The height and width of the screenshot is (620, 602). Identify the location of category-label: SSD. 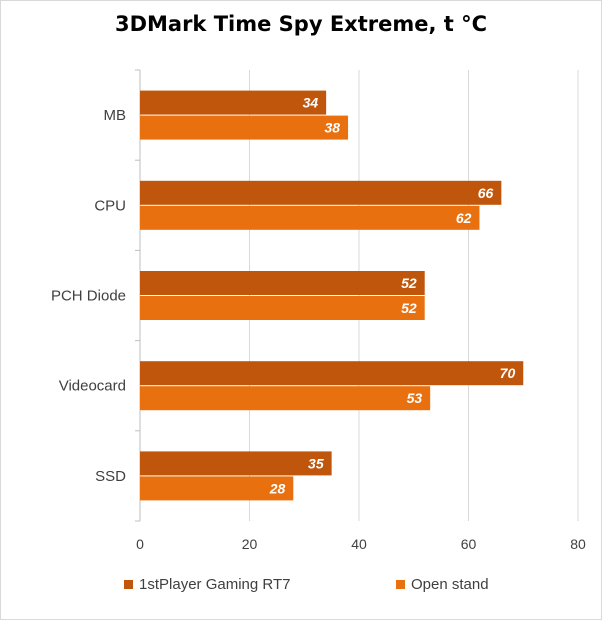
(110, 476).